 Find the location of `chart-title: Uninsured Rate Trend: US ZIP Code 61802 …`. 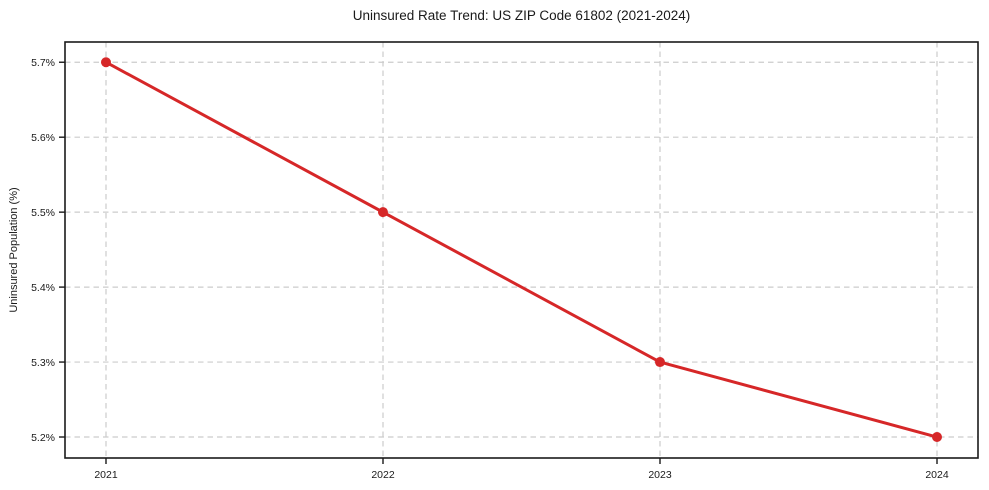

chart-title: Uninsured Rate Trend: US ZIP Code 61802 … is located at coordinates (521, 15).